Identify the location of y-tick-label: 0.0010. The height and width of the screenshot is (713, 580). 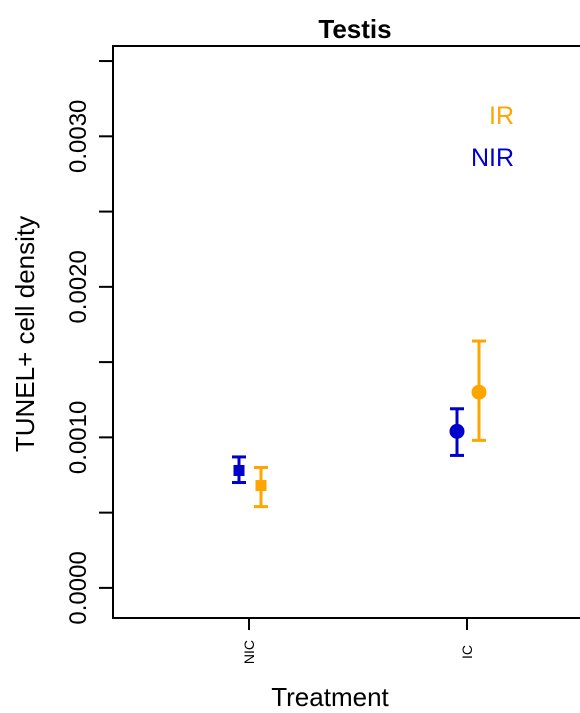
(78, 437).